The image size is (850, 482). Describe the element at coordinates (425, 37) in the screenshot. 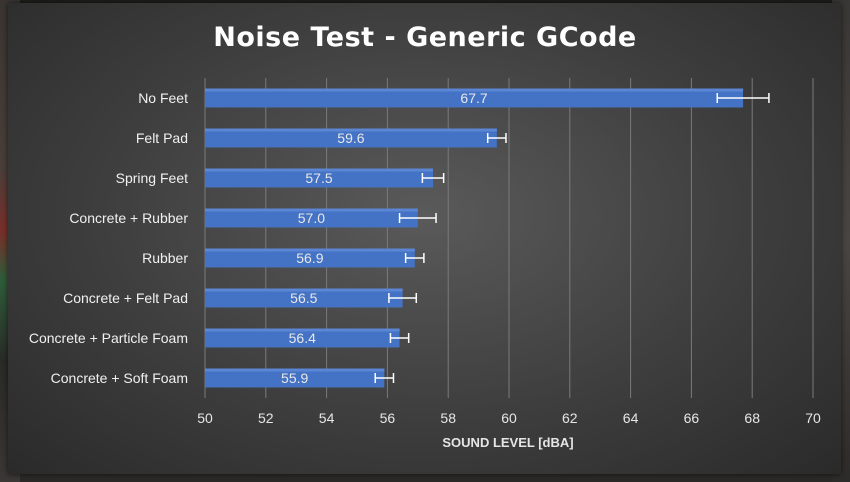

I see `chart-title: Noise Test - Generic GCode` at that location.